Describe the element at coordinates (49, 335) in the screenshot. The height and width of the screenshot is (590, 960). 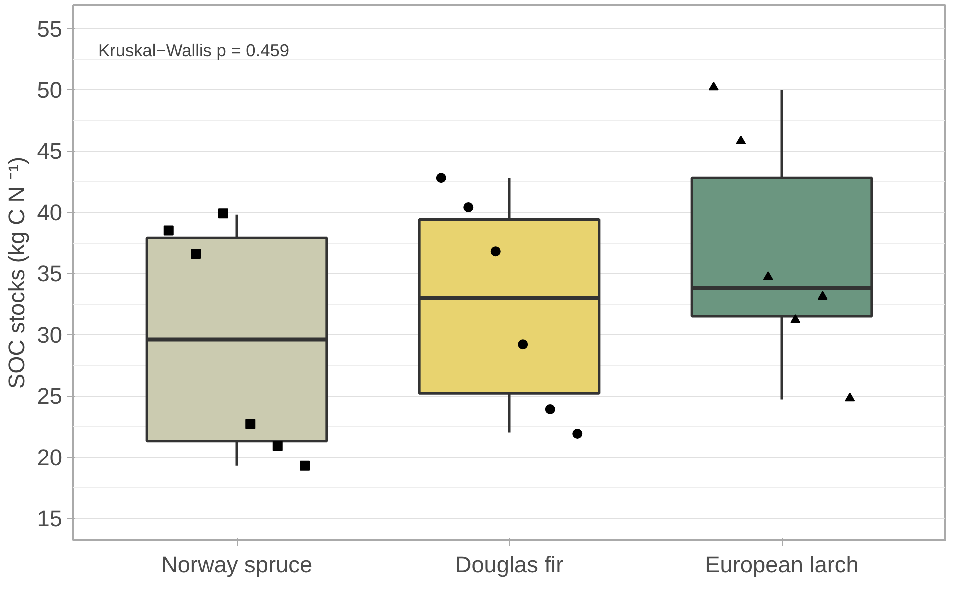
I see `y-tick-label: 30` at that location.